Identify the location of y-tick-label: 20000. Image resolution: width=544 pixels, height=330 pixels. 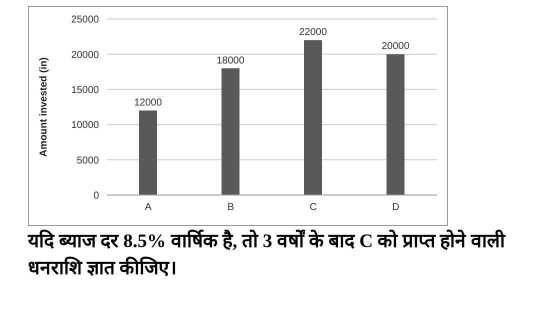
(85, 55).